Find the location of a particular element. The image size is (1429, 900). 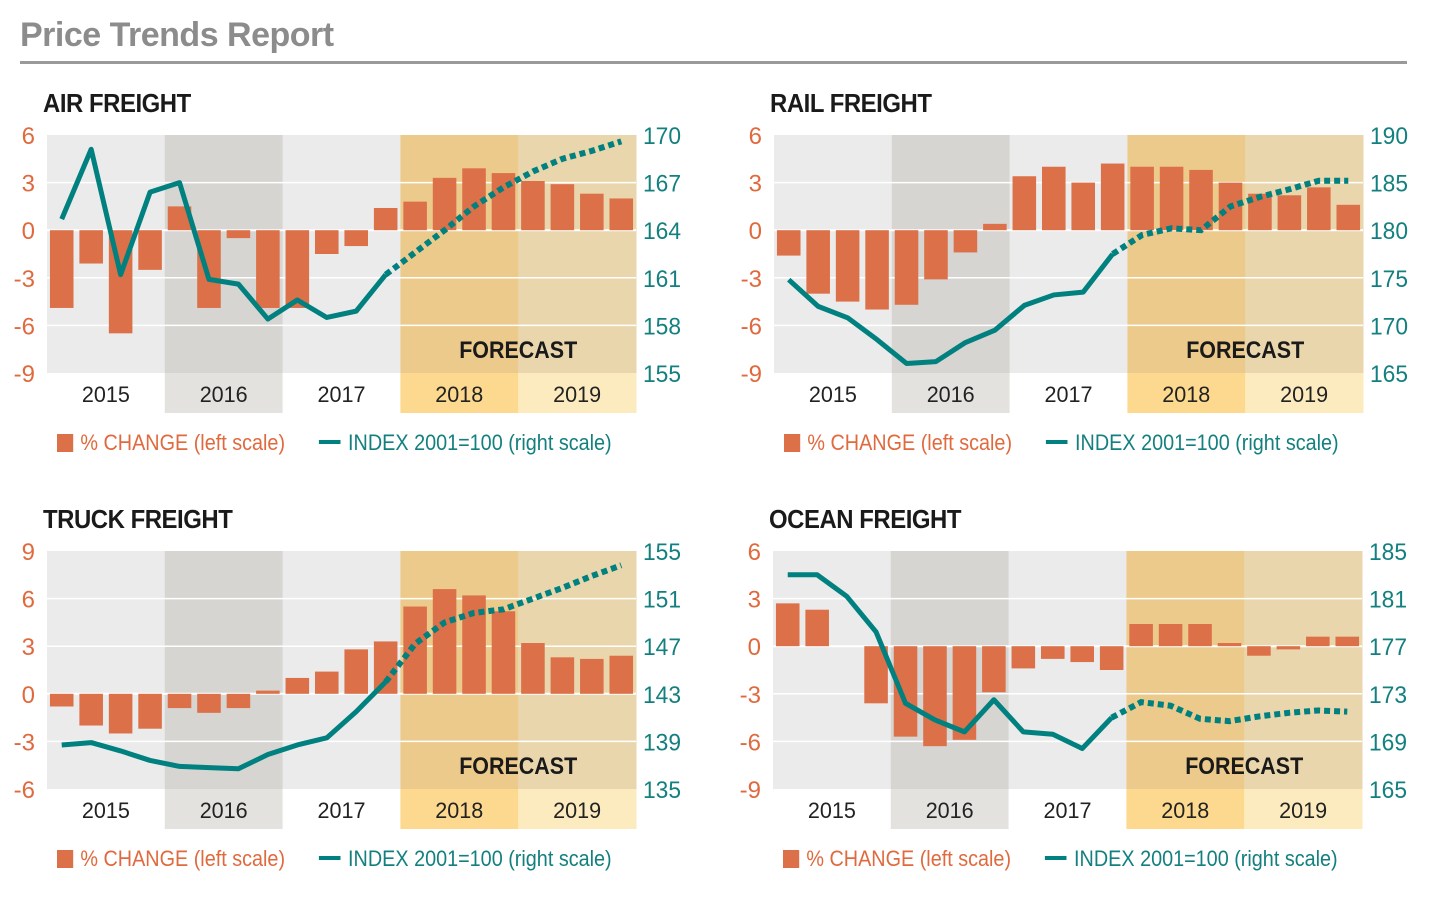

title-divider is located at coordinates (713, 62).